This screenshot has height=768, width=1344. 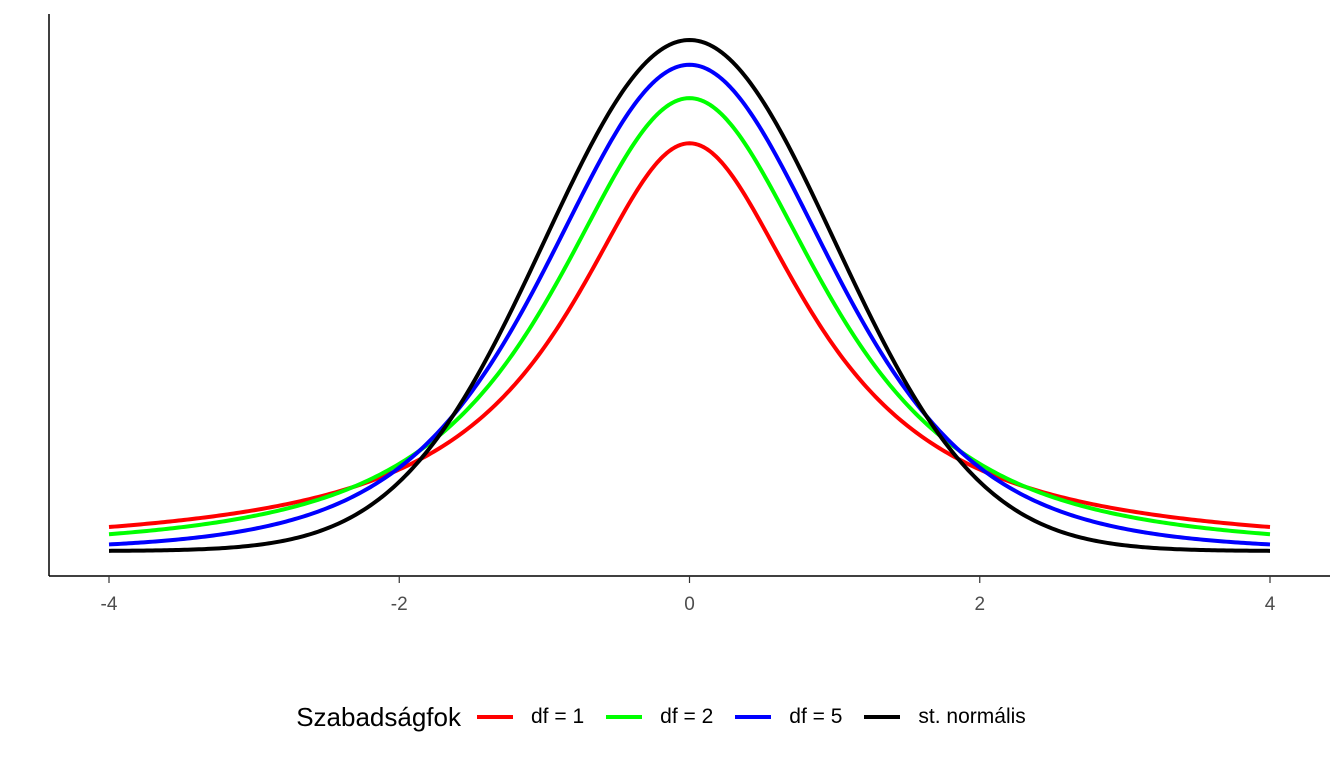 What do you see at coordinates (1270, 604) in the screenshot?
I see `x-tick-label: 4` at bounding box center [1270, 604].